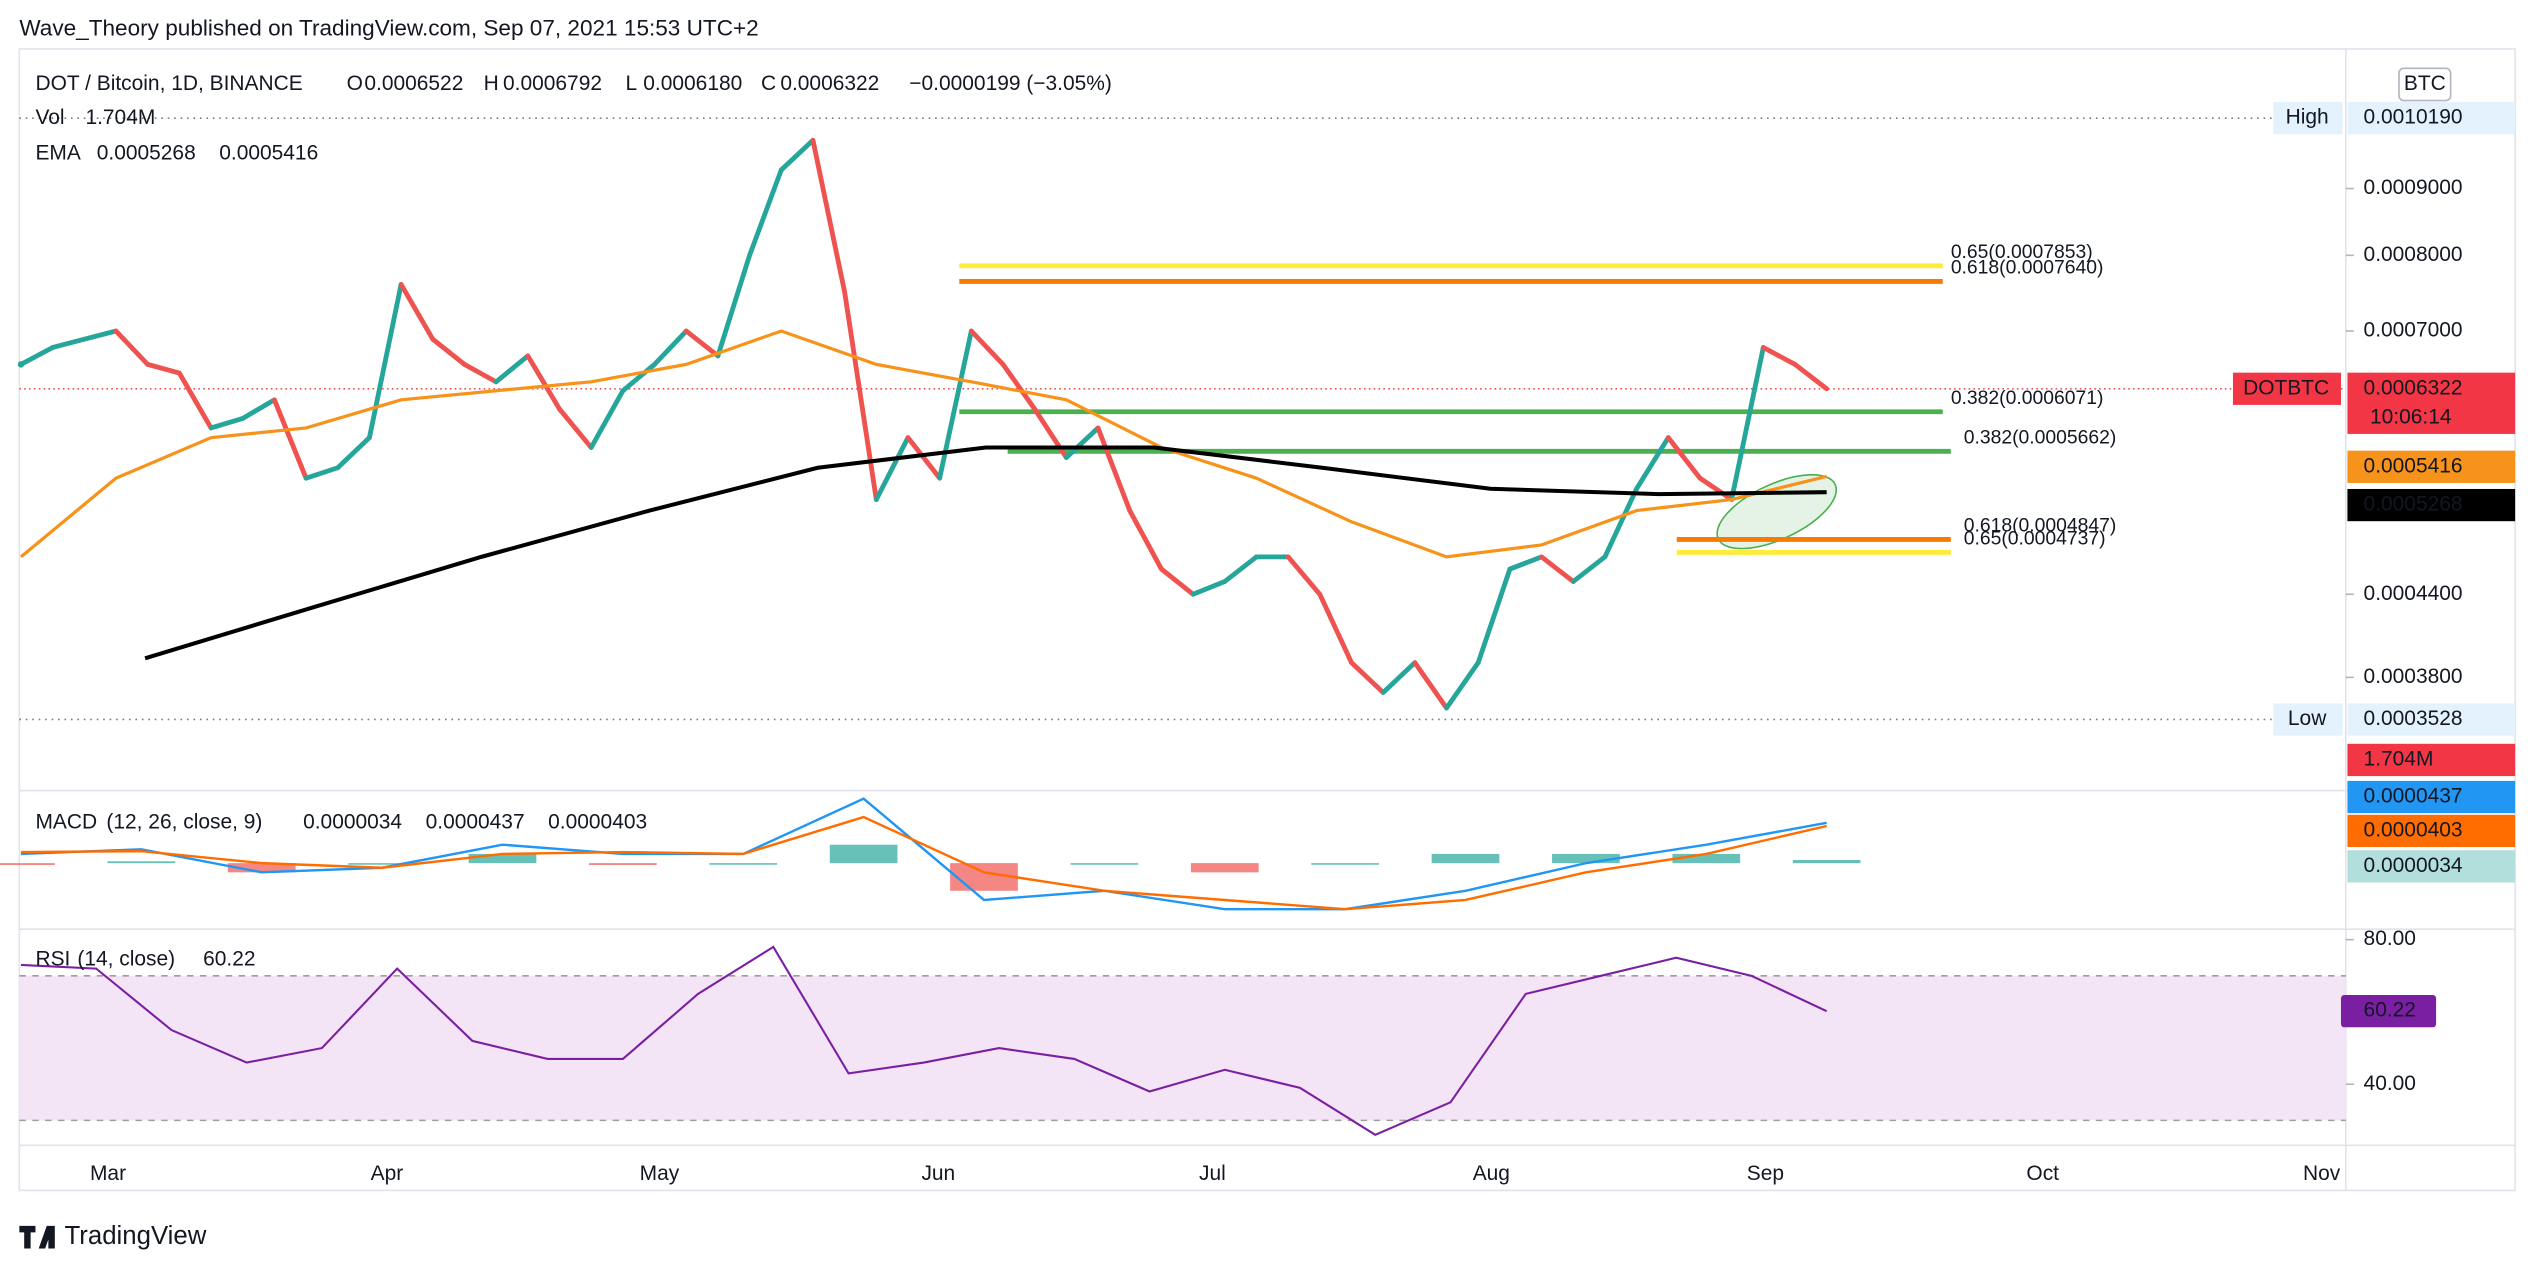 Image resolution: width=2528 pixels, height=1270 pixels. Describe the element at coordinates (2413, 117) in the screenshot. I see `high-value: 0.0010190` at that location.